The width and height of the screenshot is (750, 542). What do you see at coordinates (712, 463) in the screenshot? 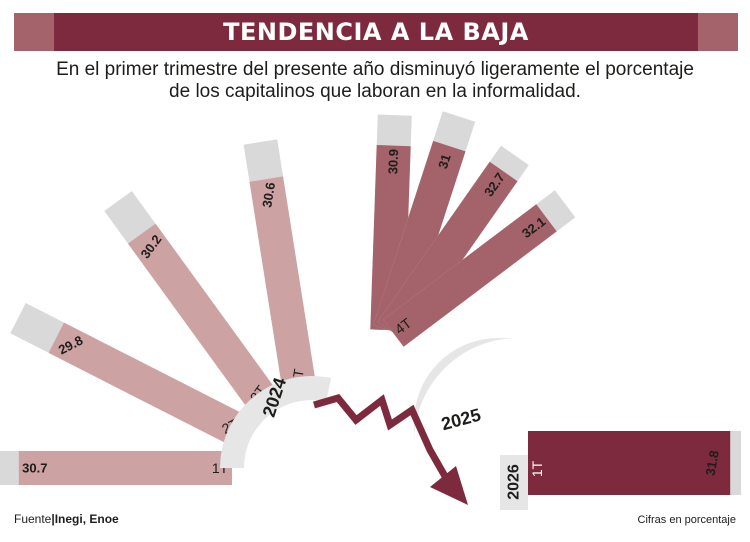
I see `value-label-2026-1T: 31.8` at bounding box center [712, 463].